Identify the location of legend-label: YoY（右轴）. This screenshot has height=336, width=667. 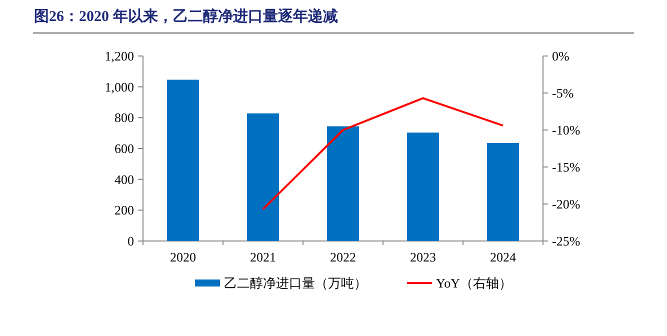
(474, 283).